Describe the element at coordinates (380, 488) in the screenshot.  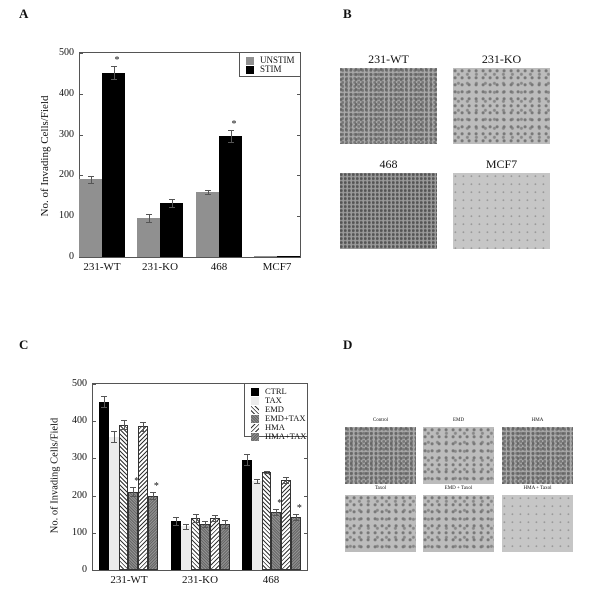
I see `micrograph-label-taxol: Taxol` at that location.